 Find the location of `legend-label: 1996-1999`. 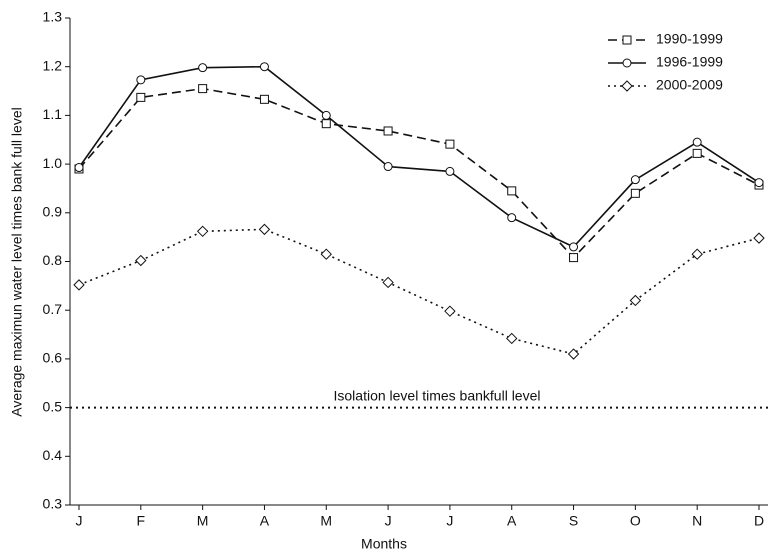

legend-label: 1996-1999 is located at coordinates (689, 62).